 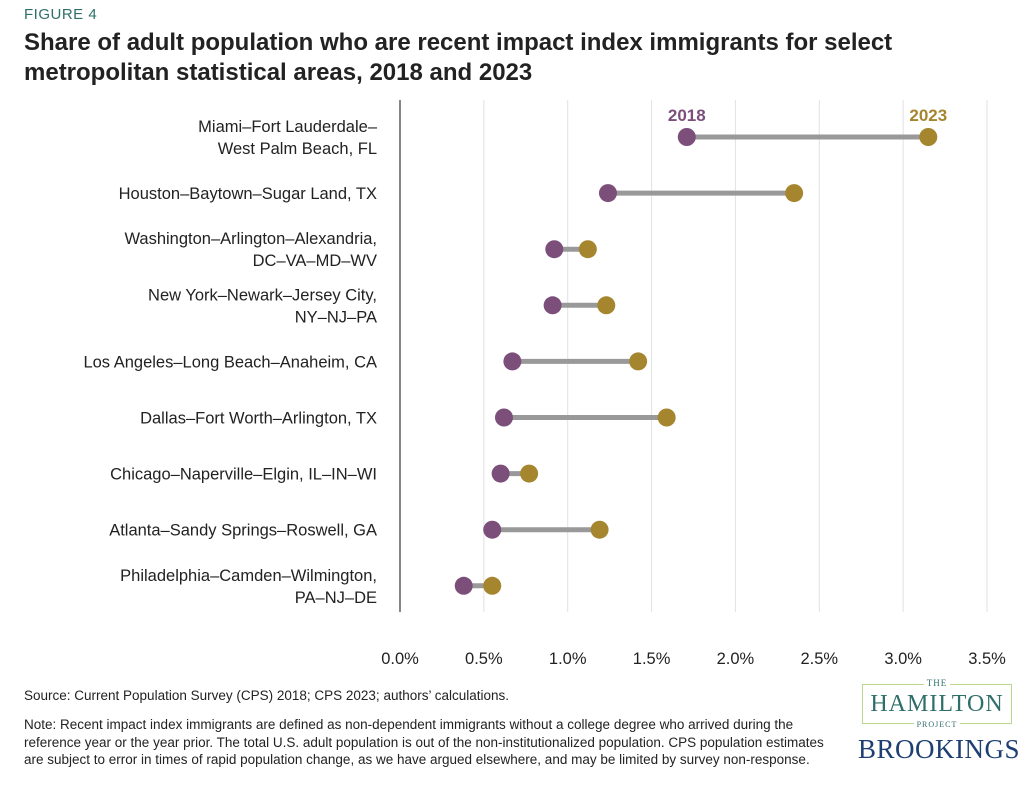 What do you see at coordinates (819, 659) in the screenshot?
I see `x-tick-label: 2.5%` at bounding box center [819, 659].